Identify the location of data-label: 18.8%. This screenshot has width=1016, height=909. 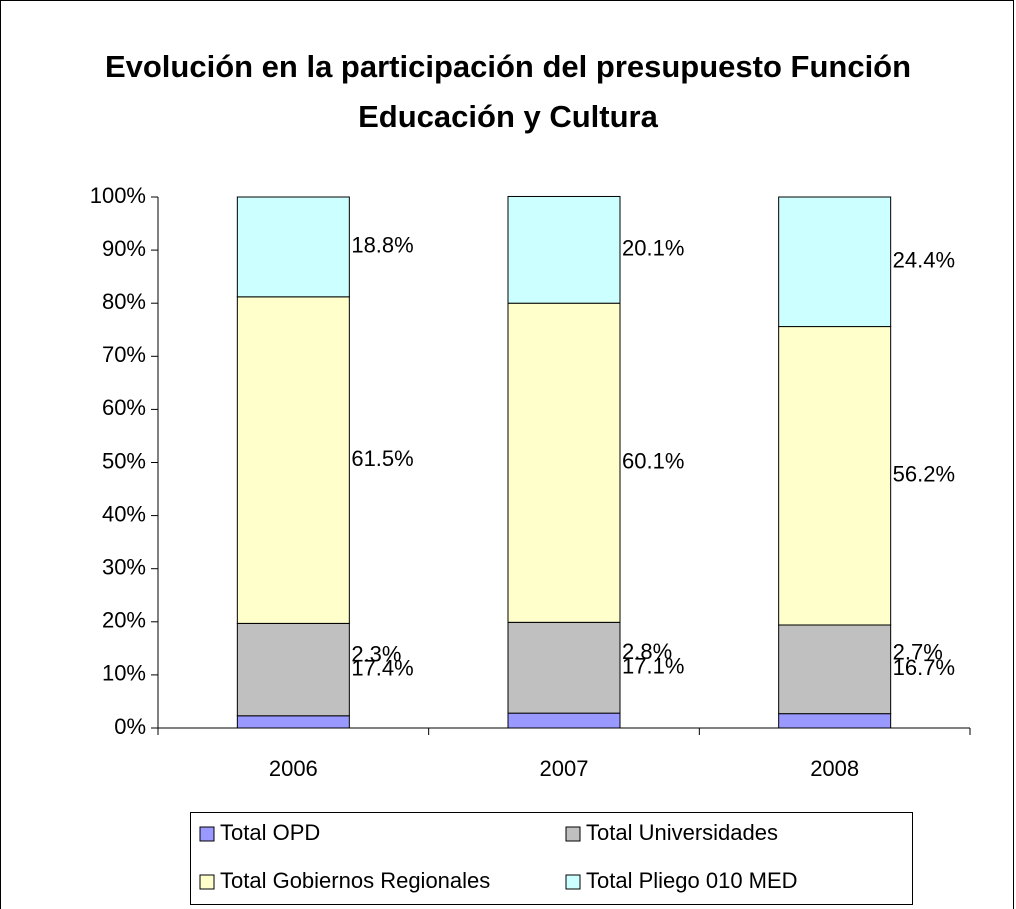
(382, 245).